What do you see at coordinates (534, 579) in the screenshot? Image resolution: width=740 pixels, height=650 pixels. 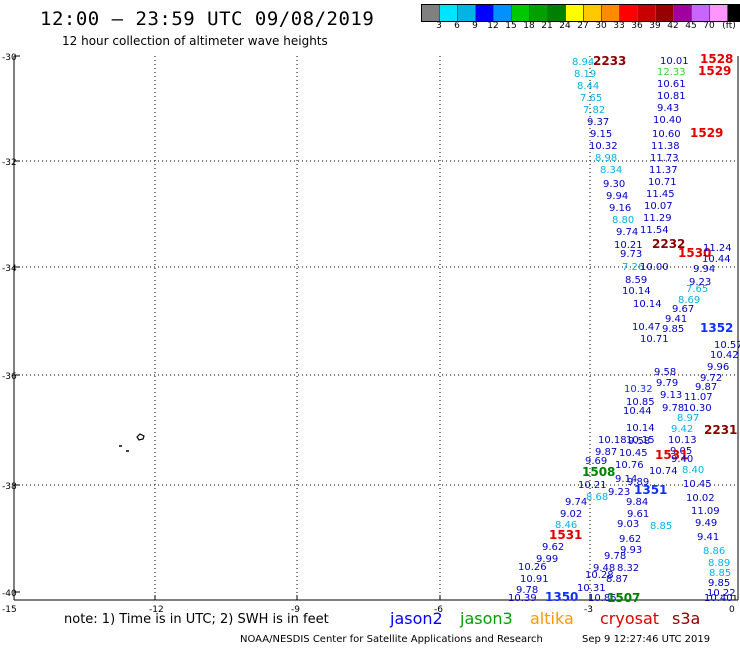 I see `wave-height-label: 10.91` at bounding box center [534, 579].